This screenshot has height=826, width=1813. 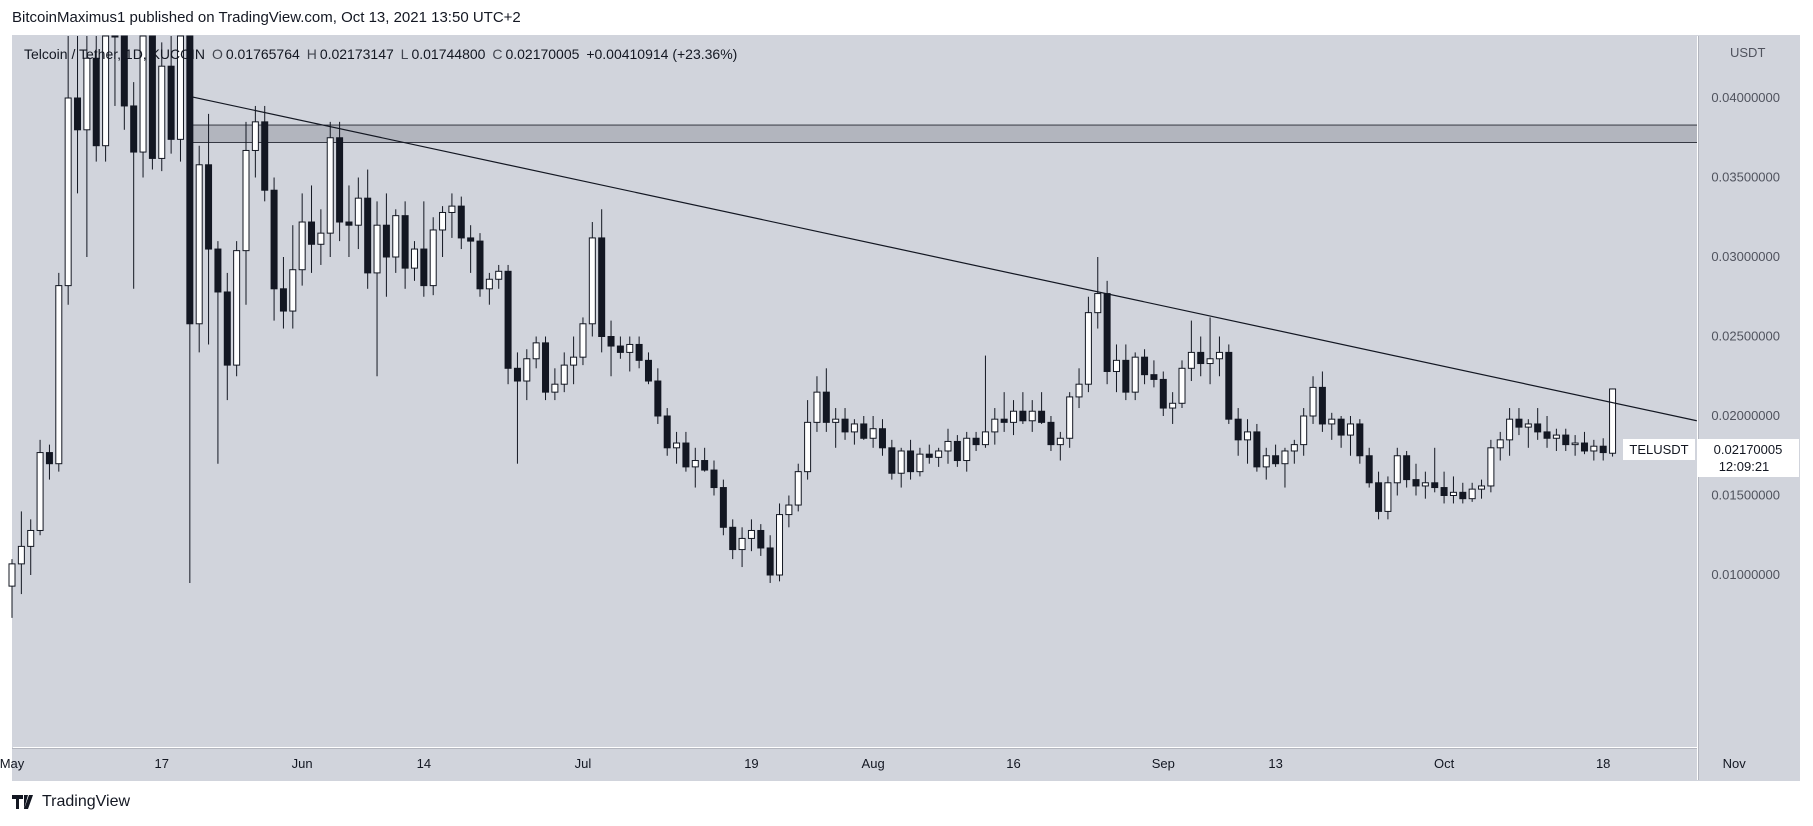 I want to click on legend-change: +0.00410914 (+23.36%), so click(x=662, y=54).